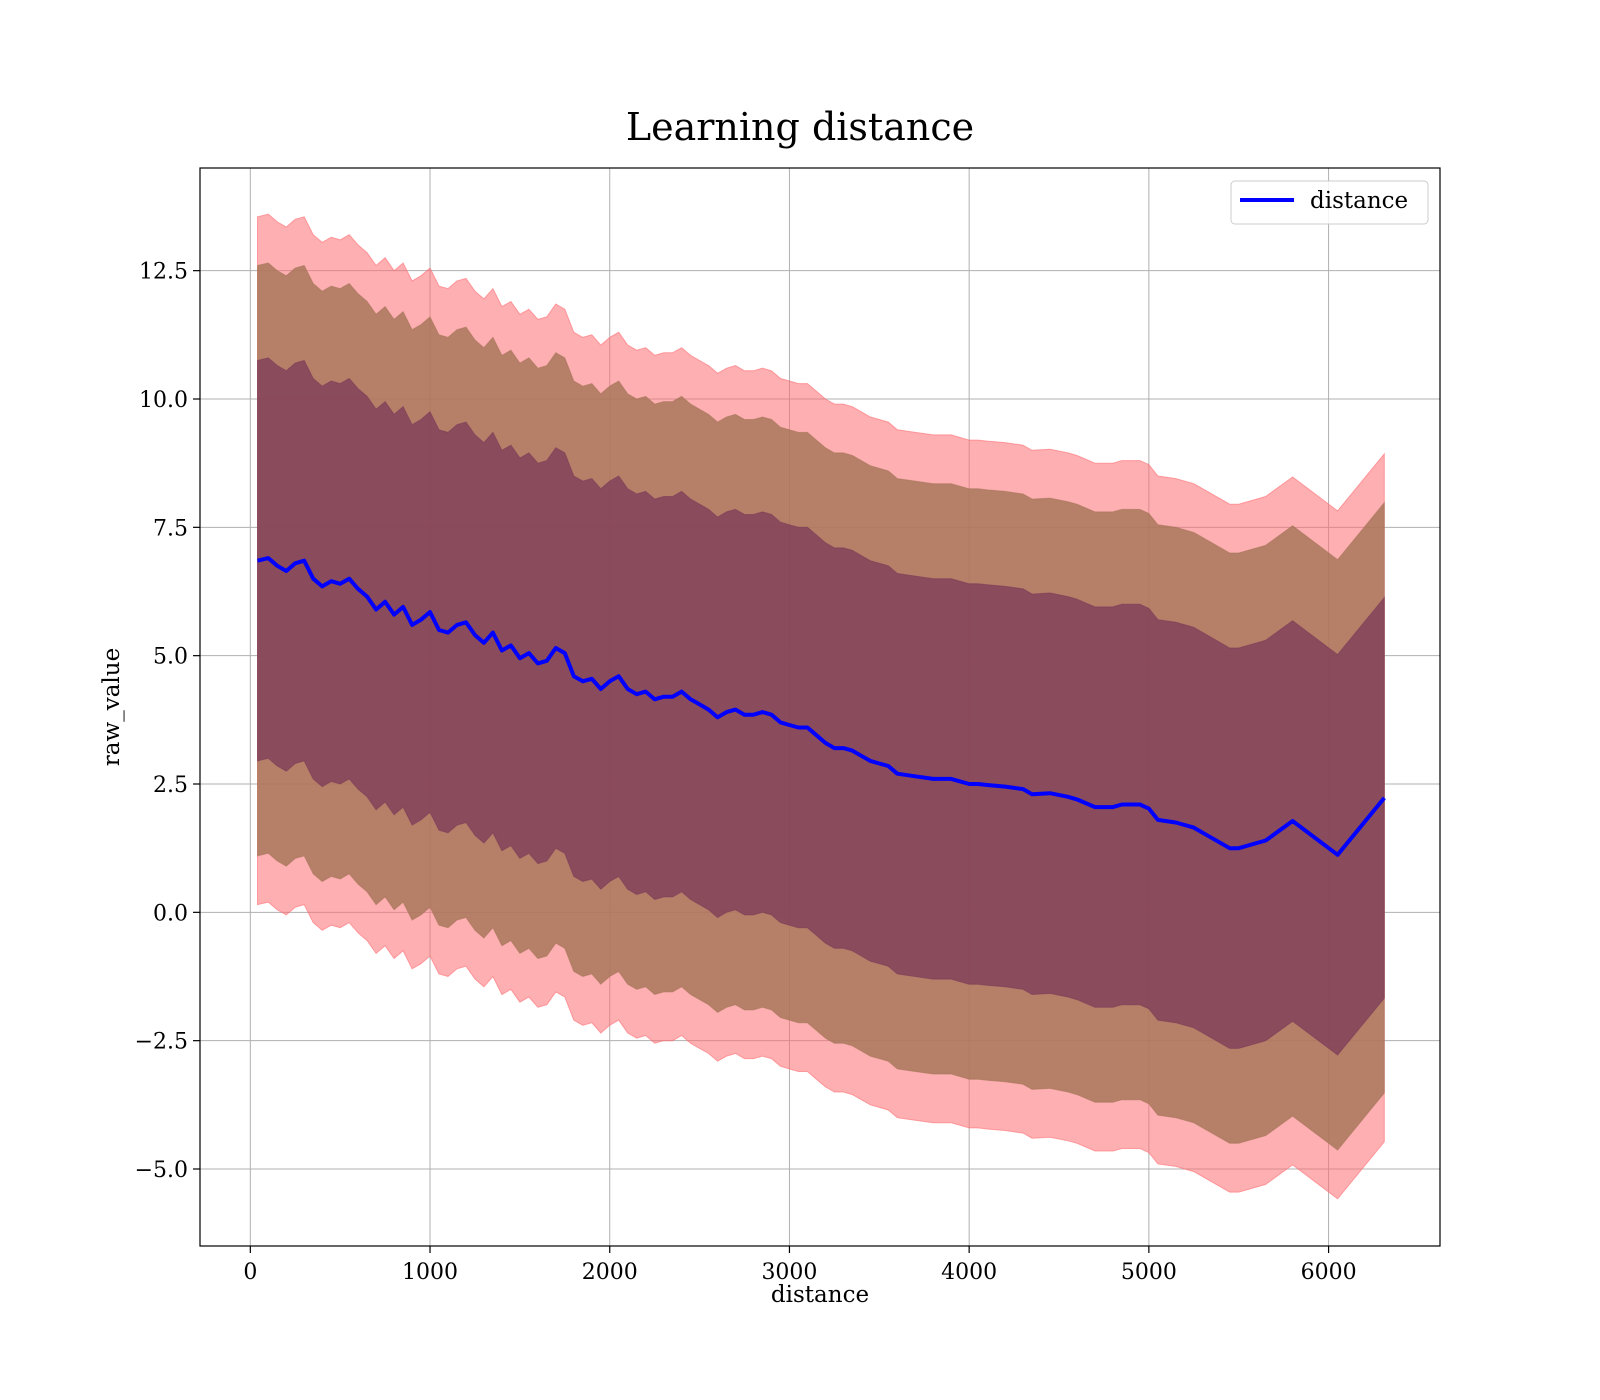 The image size is (1600, 1400). Describe the element at coordinates (161, 1170) in the screenshot. I see `y-tick-label: −5.0` at that location.